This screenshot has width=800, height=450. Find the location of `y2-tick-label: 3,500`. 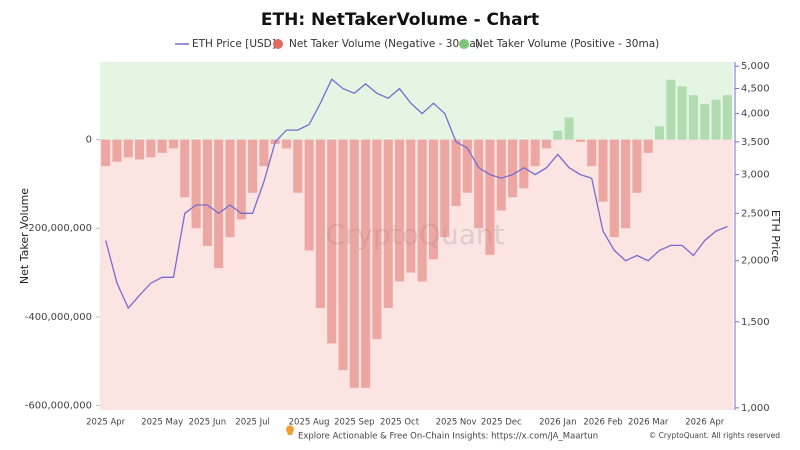

y2-tick-label: 3,500 is located at coordinates (755, 142).